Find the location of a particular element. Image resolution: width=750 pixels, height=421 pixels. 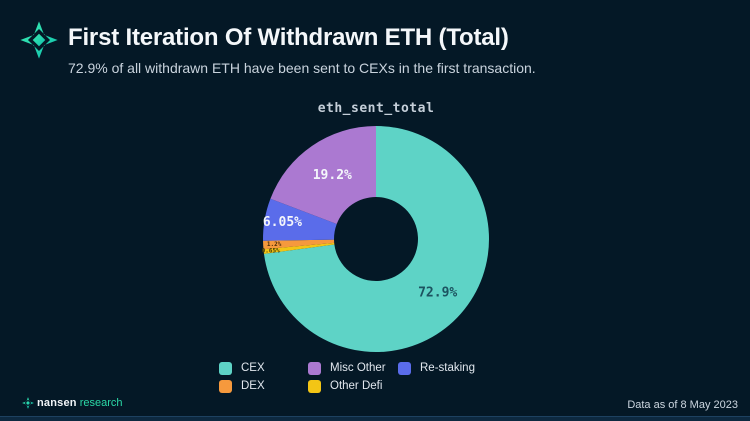

nansen-logo-icon is located at coordinates (39, 40).